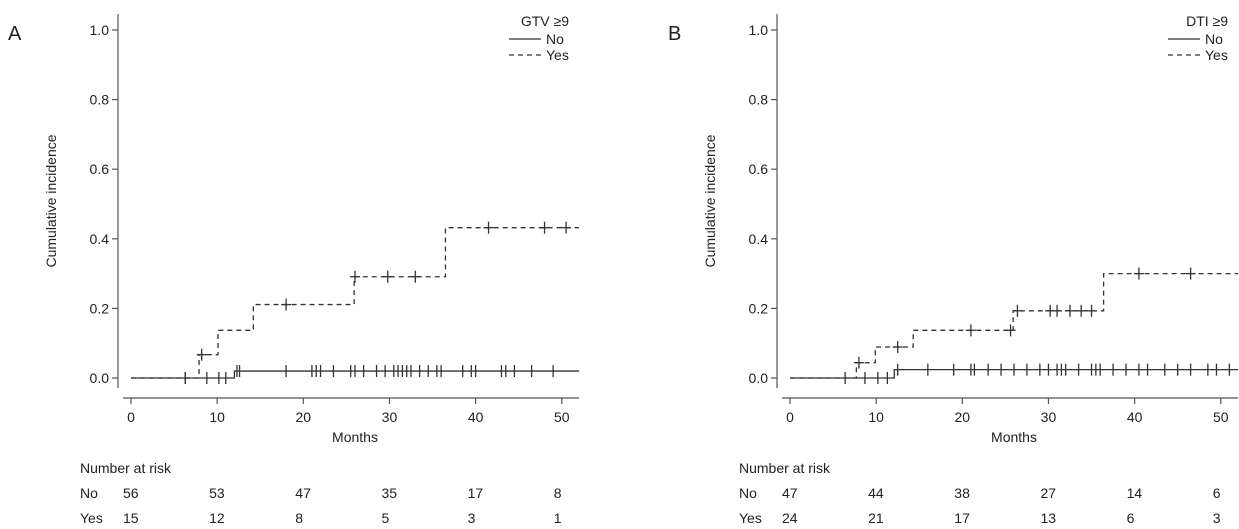 This screenshot has height=529, width=1239. Describe the element at coordinates (674, 34) in the screenshot. I see `panel-letter: B` at that location.